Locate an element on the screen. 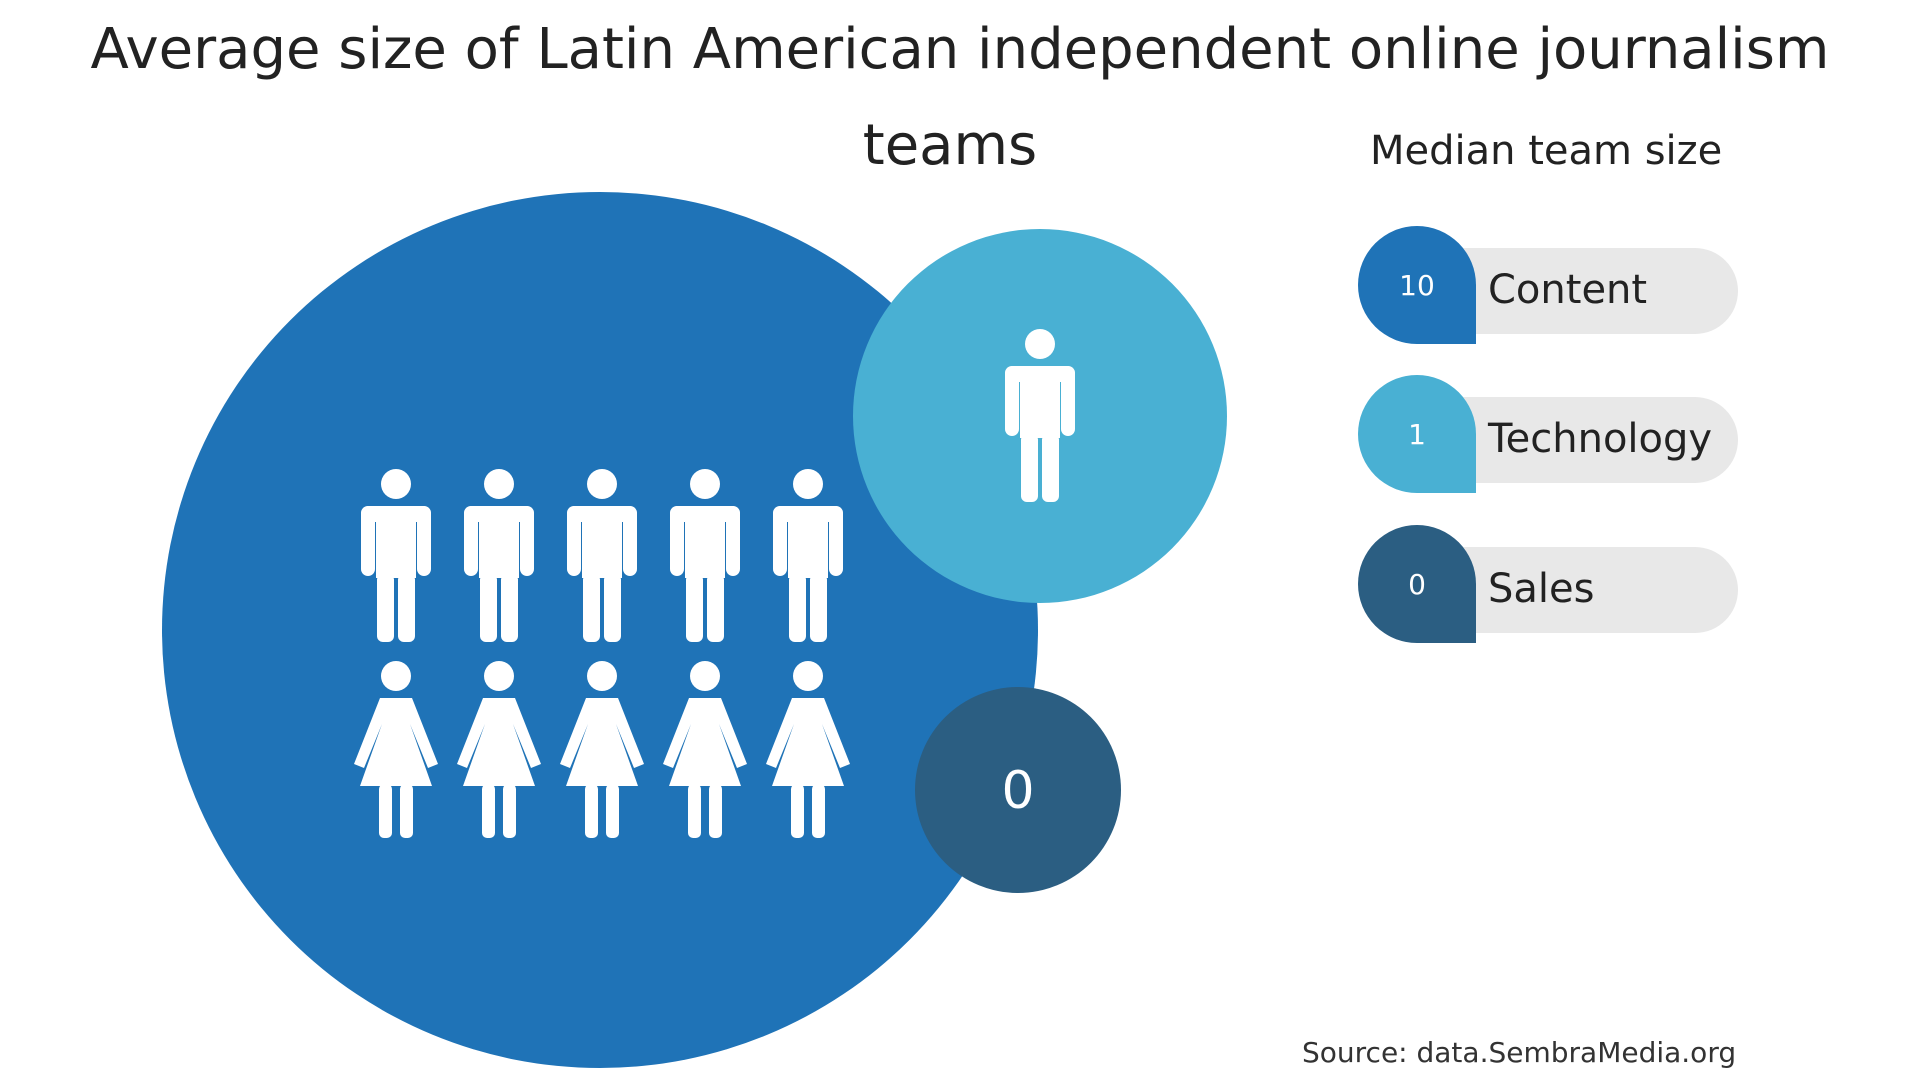  chart-title-line2: teams is located at coordinates (960, 146).